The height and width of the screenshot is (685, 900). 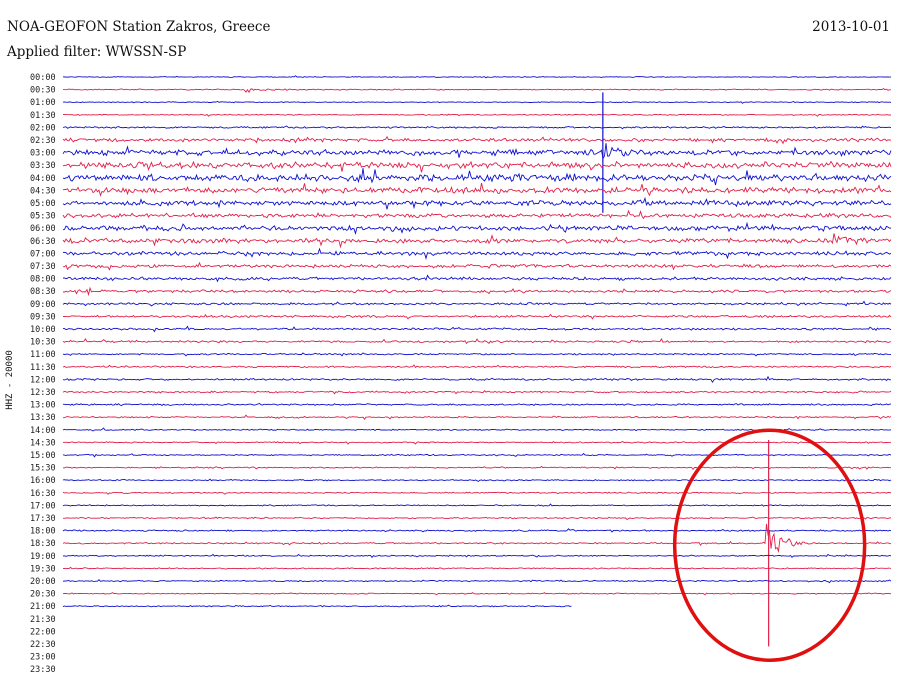 I want to click on row-time-label: 20:00, so click(x=43, y=582).